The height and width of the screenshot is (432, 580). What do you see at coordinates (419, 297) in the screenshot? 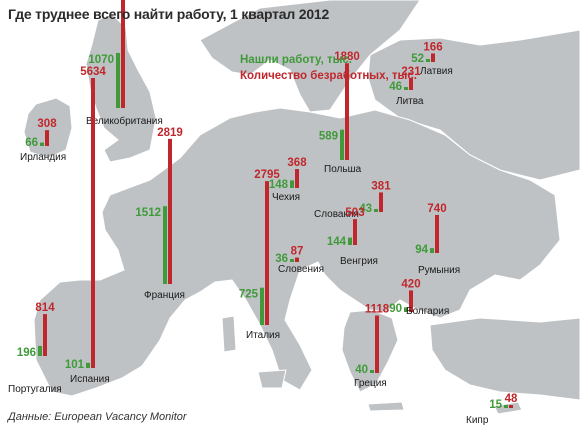
I see `country-12: 90 420 Болгария` at bounding box center [419, 297].